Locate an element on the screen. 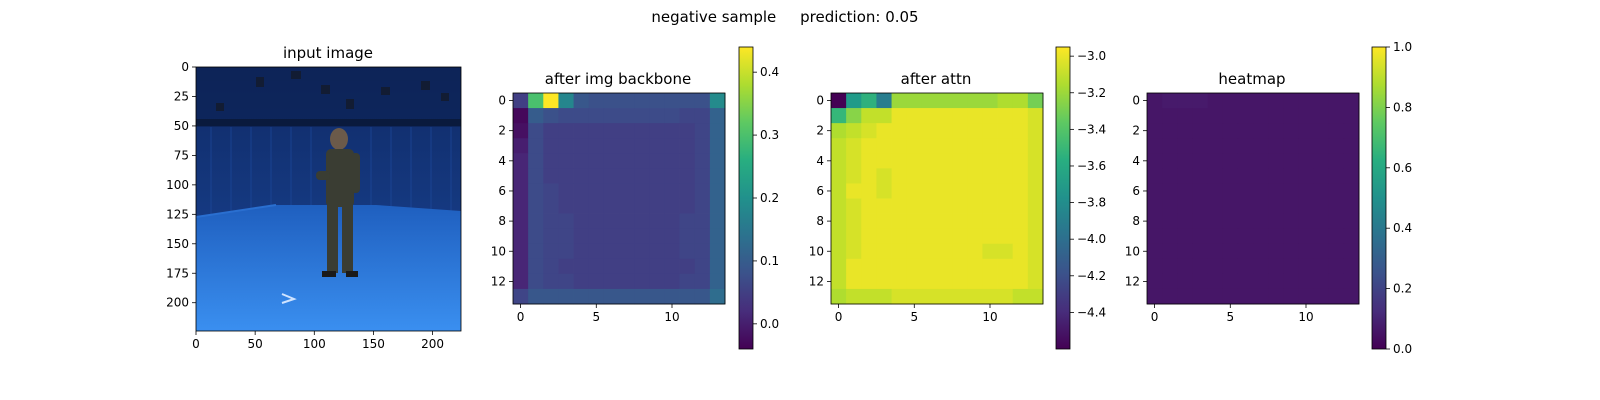 The width and height of the screenshot is (1600, 400). y-tick-label: 2 is located at coordinates (502, 131).